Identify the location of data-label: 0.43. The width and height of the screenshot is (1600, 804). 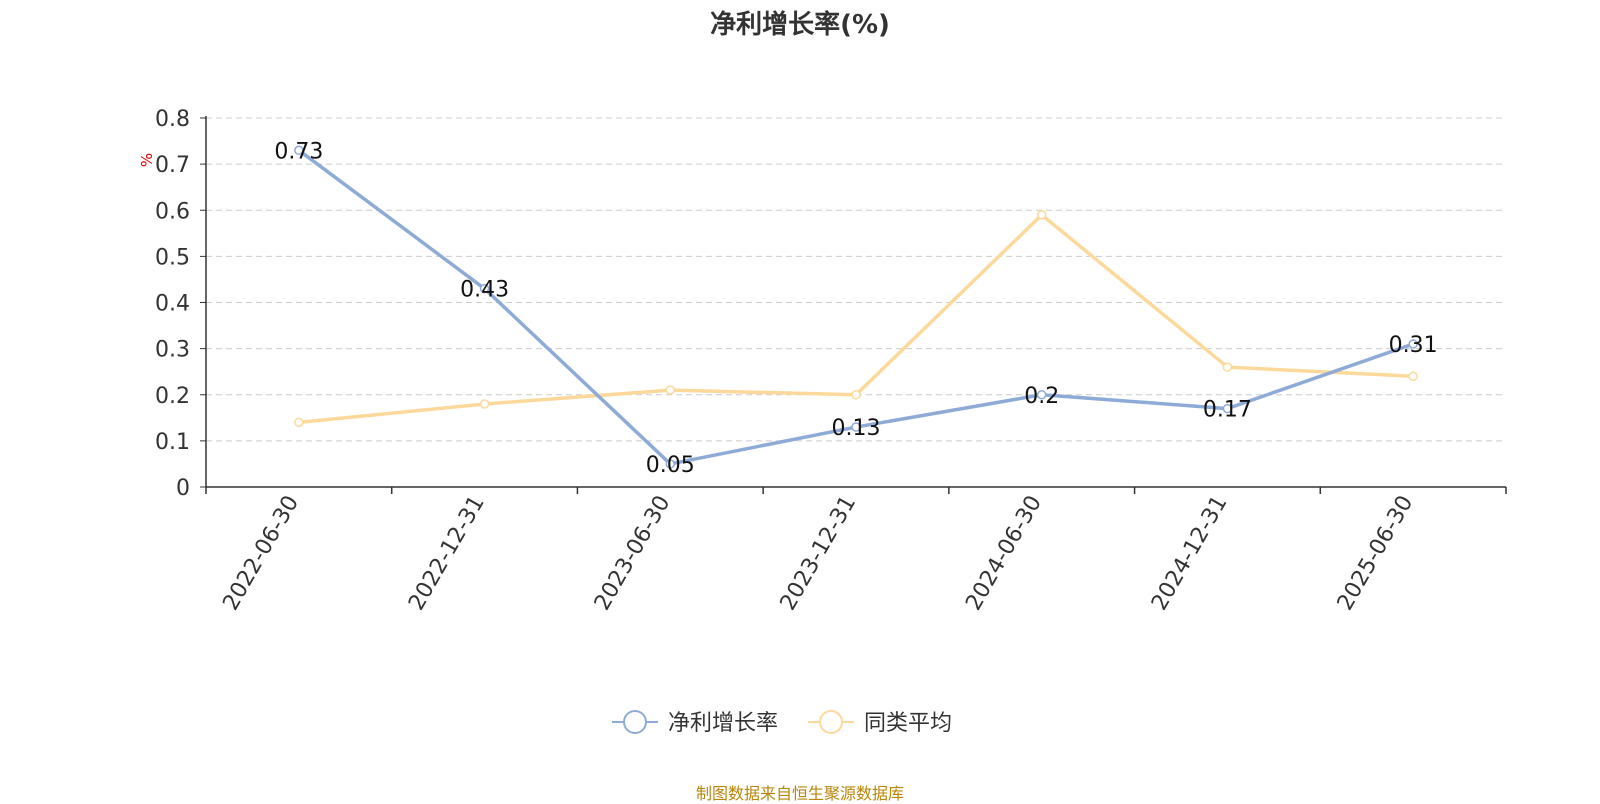
(484, 290).